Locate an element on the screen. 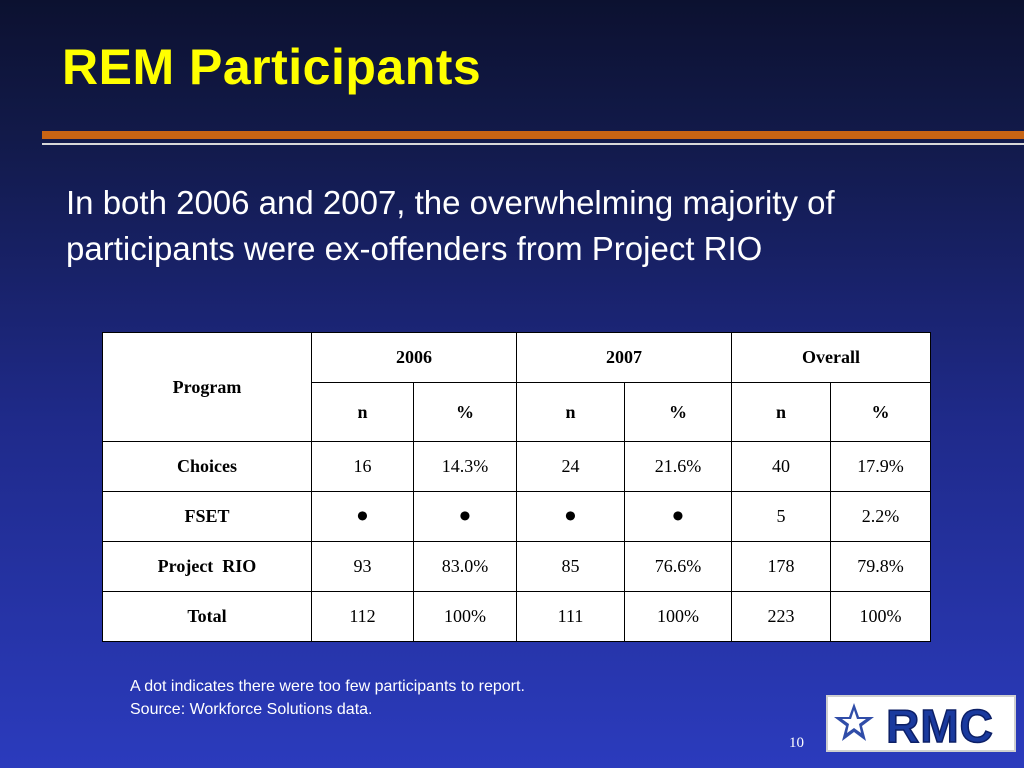 The width and height of the screenshot is (1024, 768). title-divider-thin is located at coordinates (533, 144).